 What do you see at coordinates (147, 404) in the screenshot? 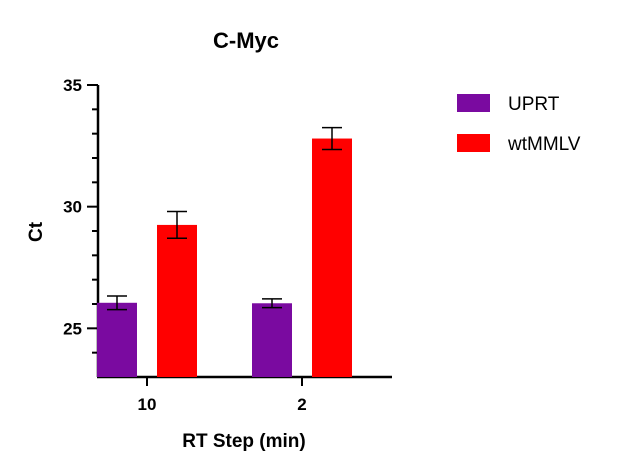
I see `x-tick-label: 10` at bounding box center [147, 404].